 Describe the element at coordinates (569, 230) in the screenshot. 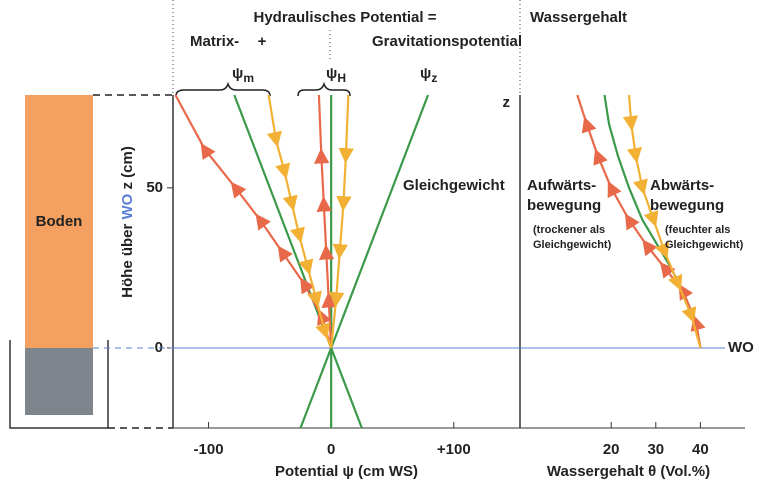

I see `series-note: (trockener als` at that location.